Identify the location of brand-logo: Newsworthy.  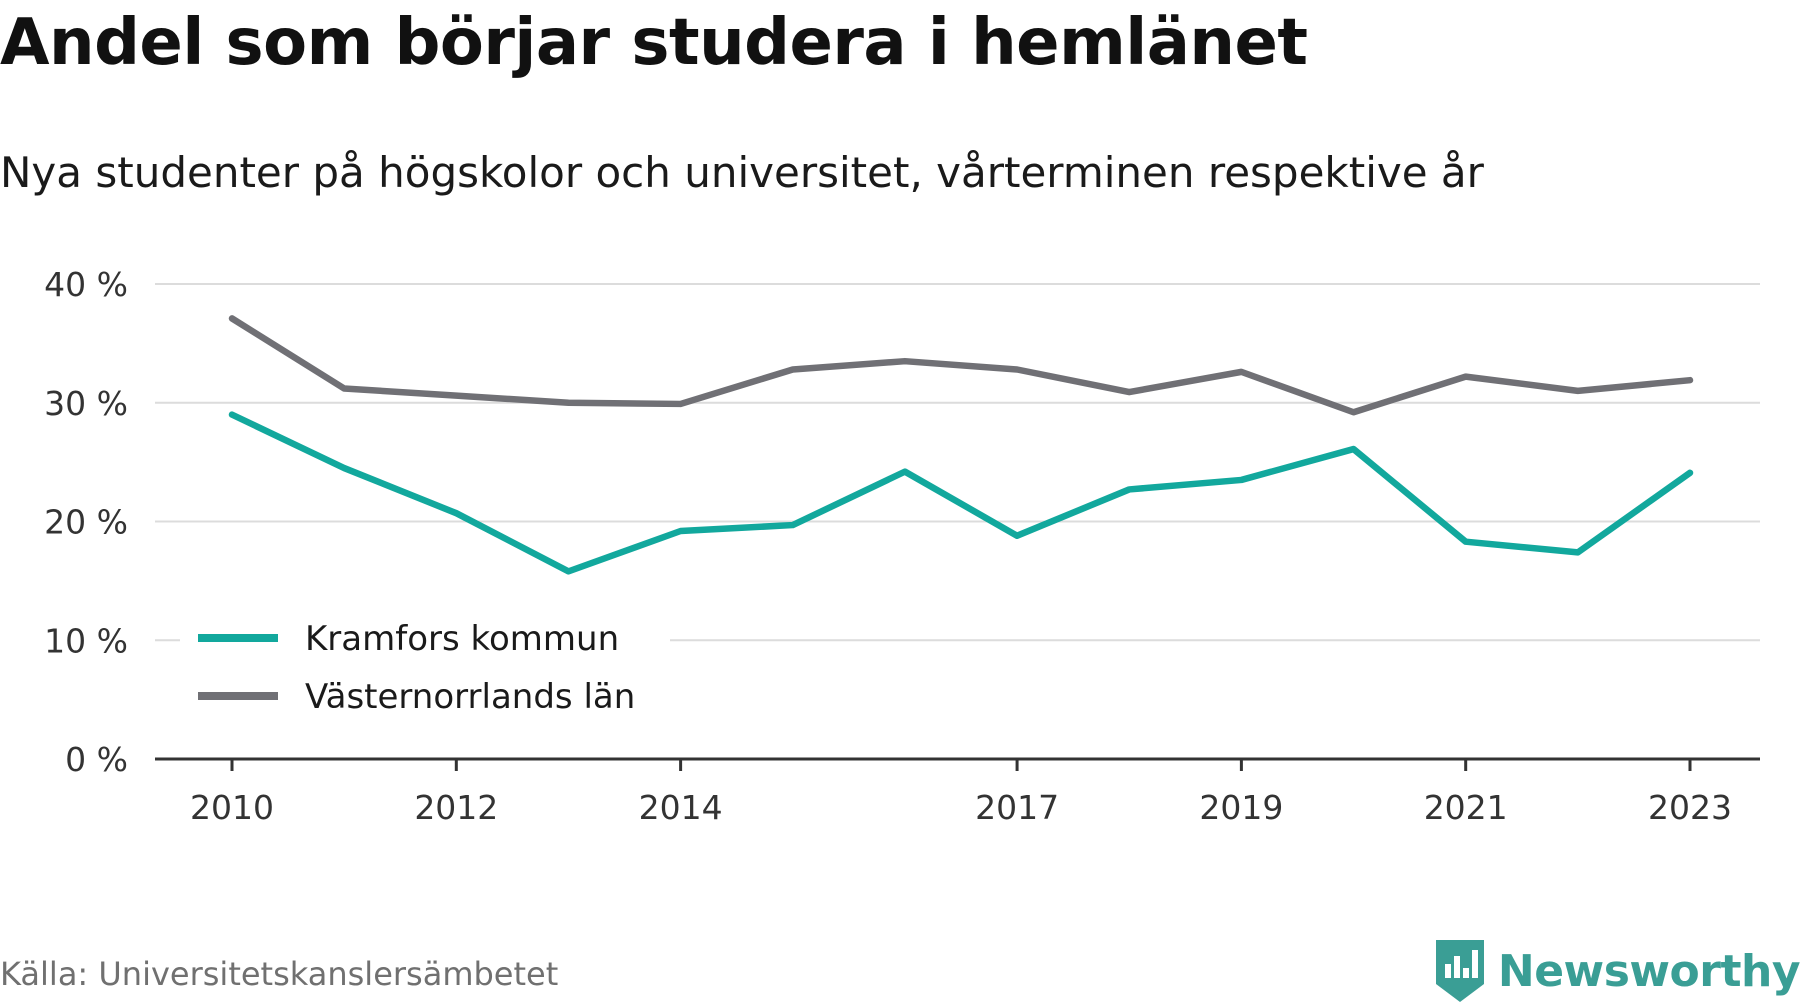
(1617, 971).